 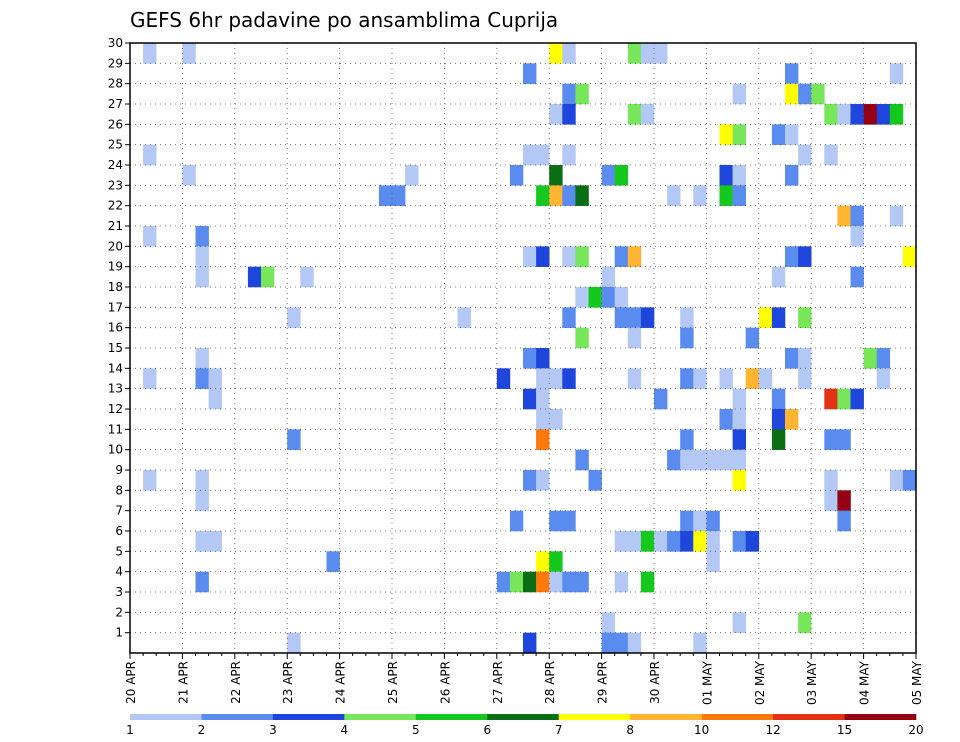 I want to click on color-legend: 1 2 3 4 5 6 7 8 10 12 15 20, so click(x=525, y=725).